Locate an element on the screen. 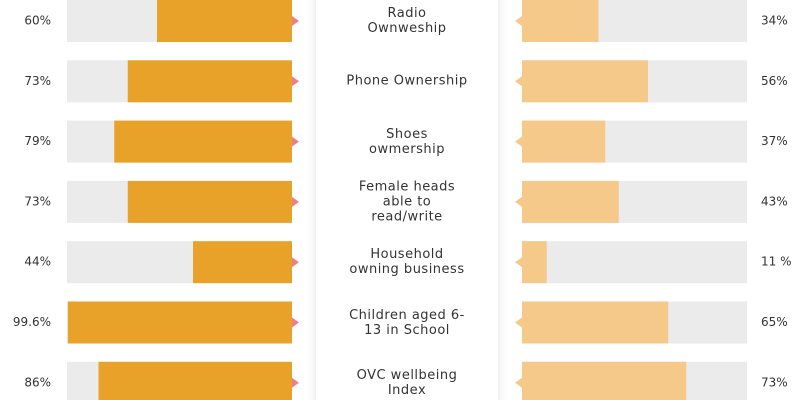  category-label: Phone Ownership is located at coordinates (407, 81).